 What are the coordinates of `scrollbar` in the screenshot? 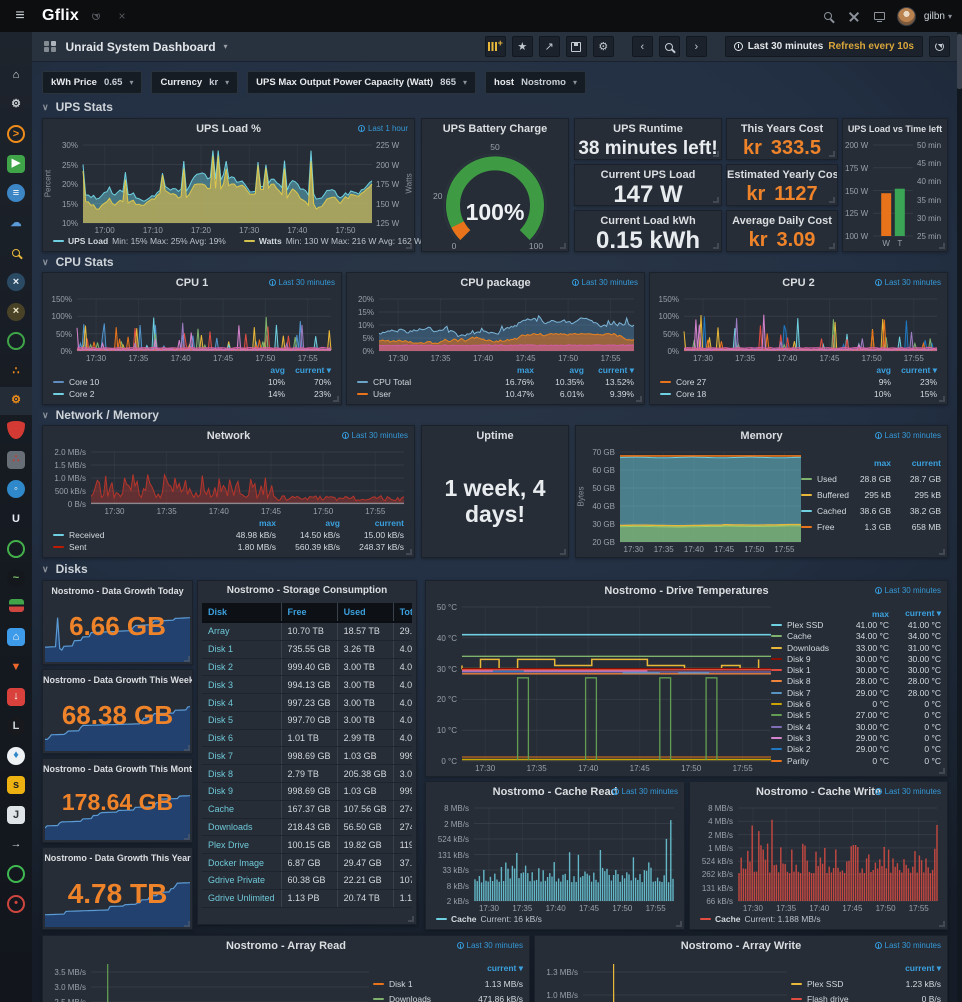 It's located at (959, 517).